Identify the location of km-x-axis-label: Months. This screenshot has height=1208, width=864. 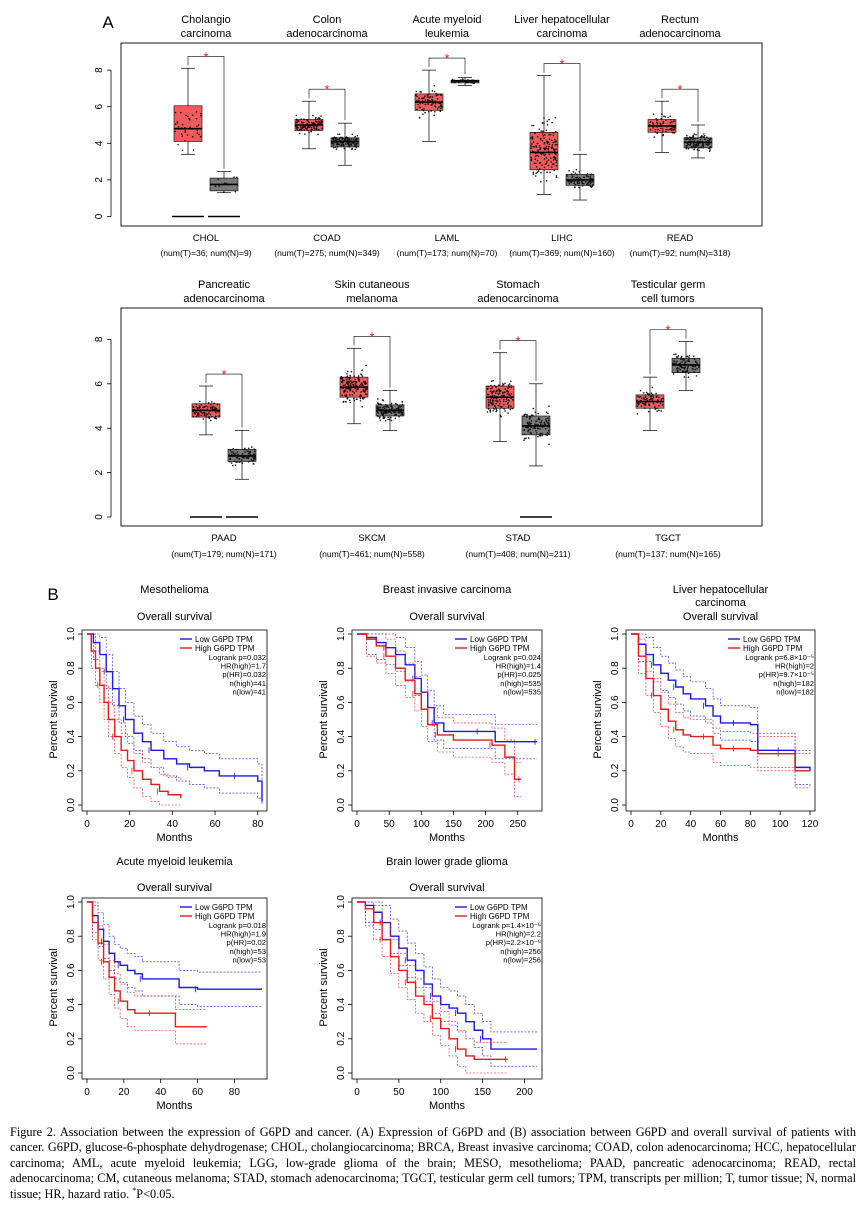
(720, 838).